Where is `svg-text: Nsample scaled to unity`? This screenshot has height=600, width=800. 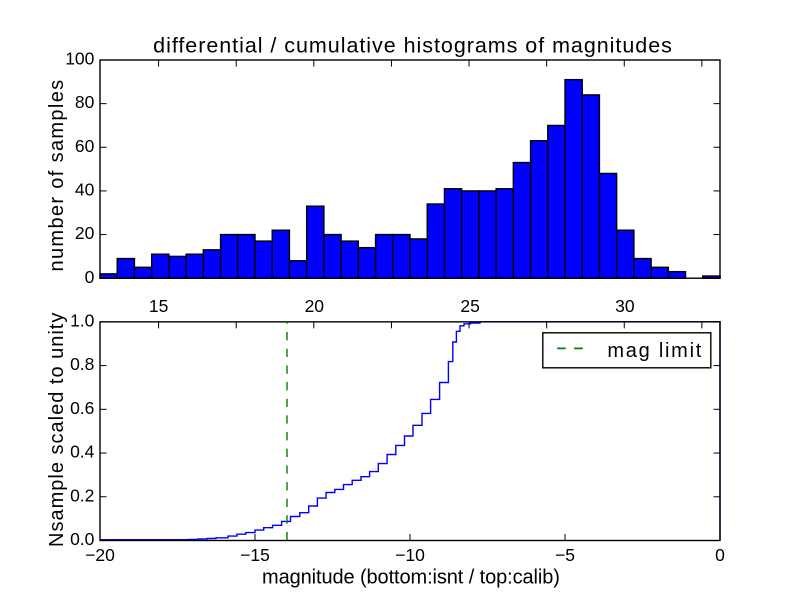
svg-text: Nsample scaled to unity is located at coordinates (57, 429).